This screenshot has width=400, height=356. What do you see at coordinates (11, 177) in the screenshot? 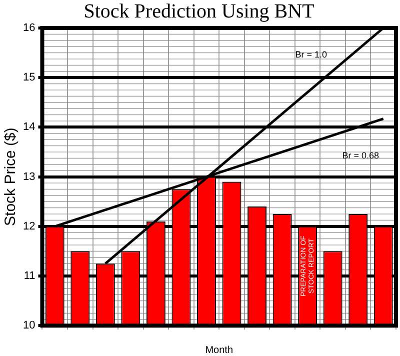
I see `y-axis-title: Stock Price ($)` at bounding box center [11, 177].